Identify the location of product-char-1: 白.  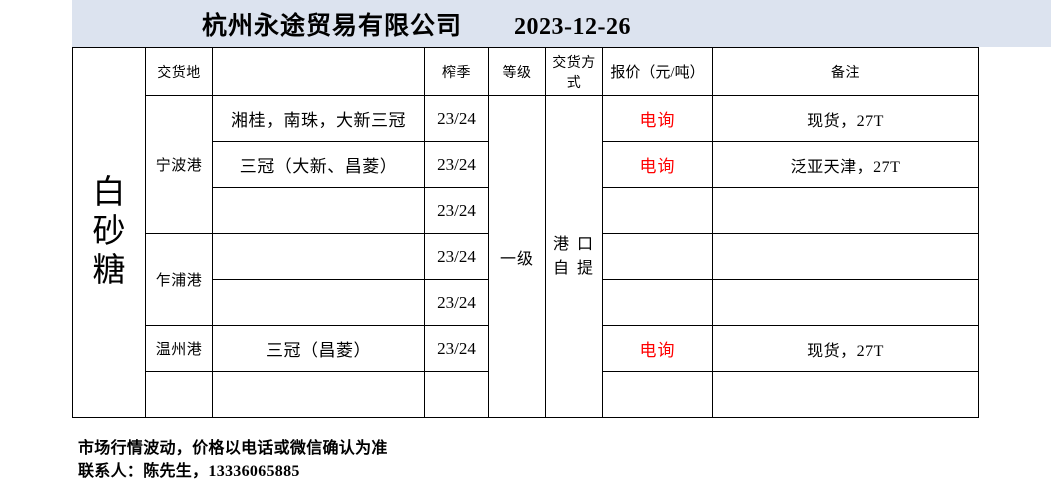
(109, 193).